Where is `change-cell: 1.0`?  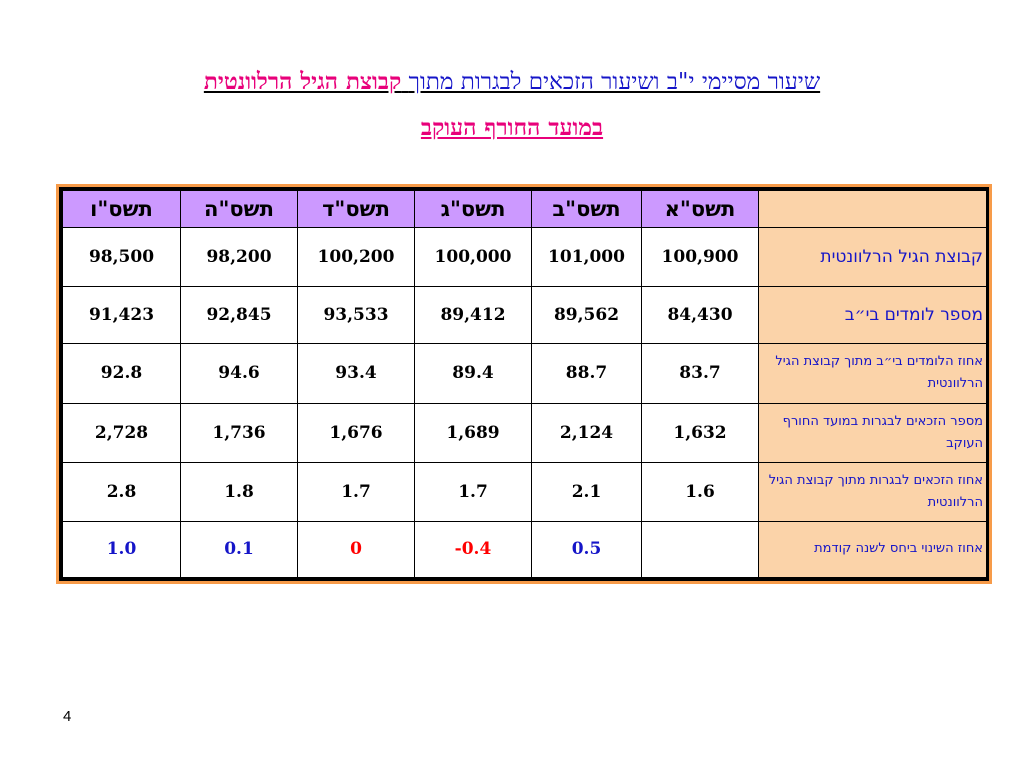
change-cell: 1.0 is located at coordinates (121, 549).